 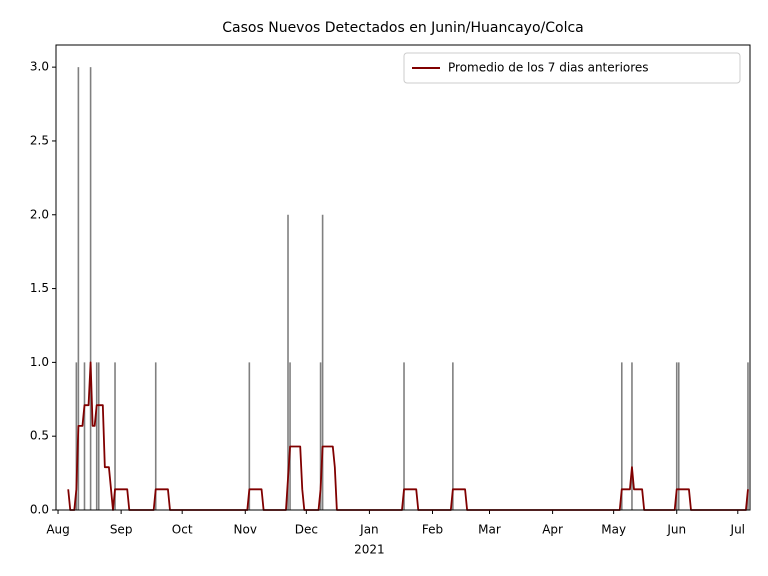 What do you see at coordinates (245, 530) in the screenshot?
I see `x-tick-label: Nov` at bounding box center [245, 530].